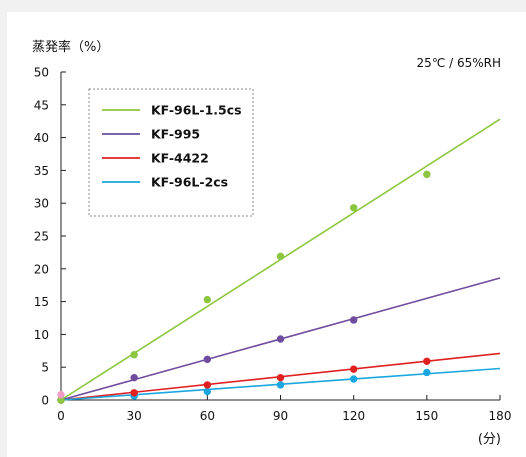 Image resolution: width=526 pixels, height=457 pixels. I want to click on legend: KF-96L-1.5cs KF-995 KF-4422 KF-96L-2cs, so click(171, 152).